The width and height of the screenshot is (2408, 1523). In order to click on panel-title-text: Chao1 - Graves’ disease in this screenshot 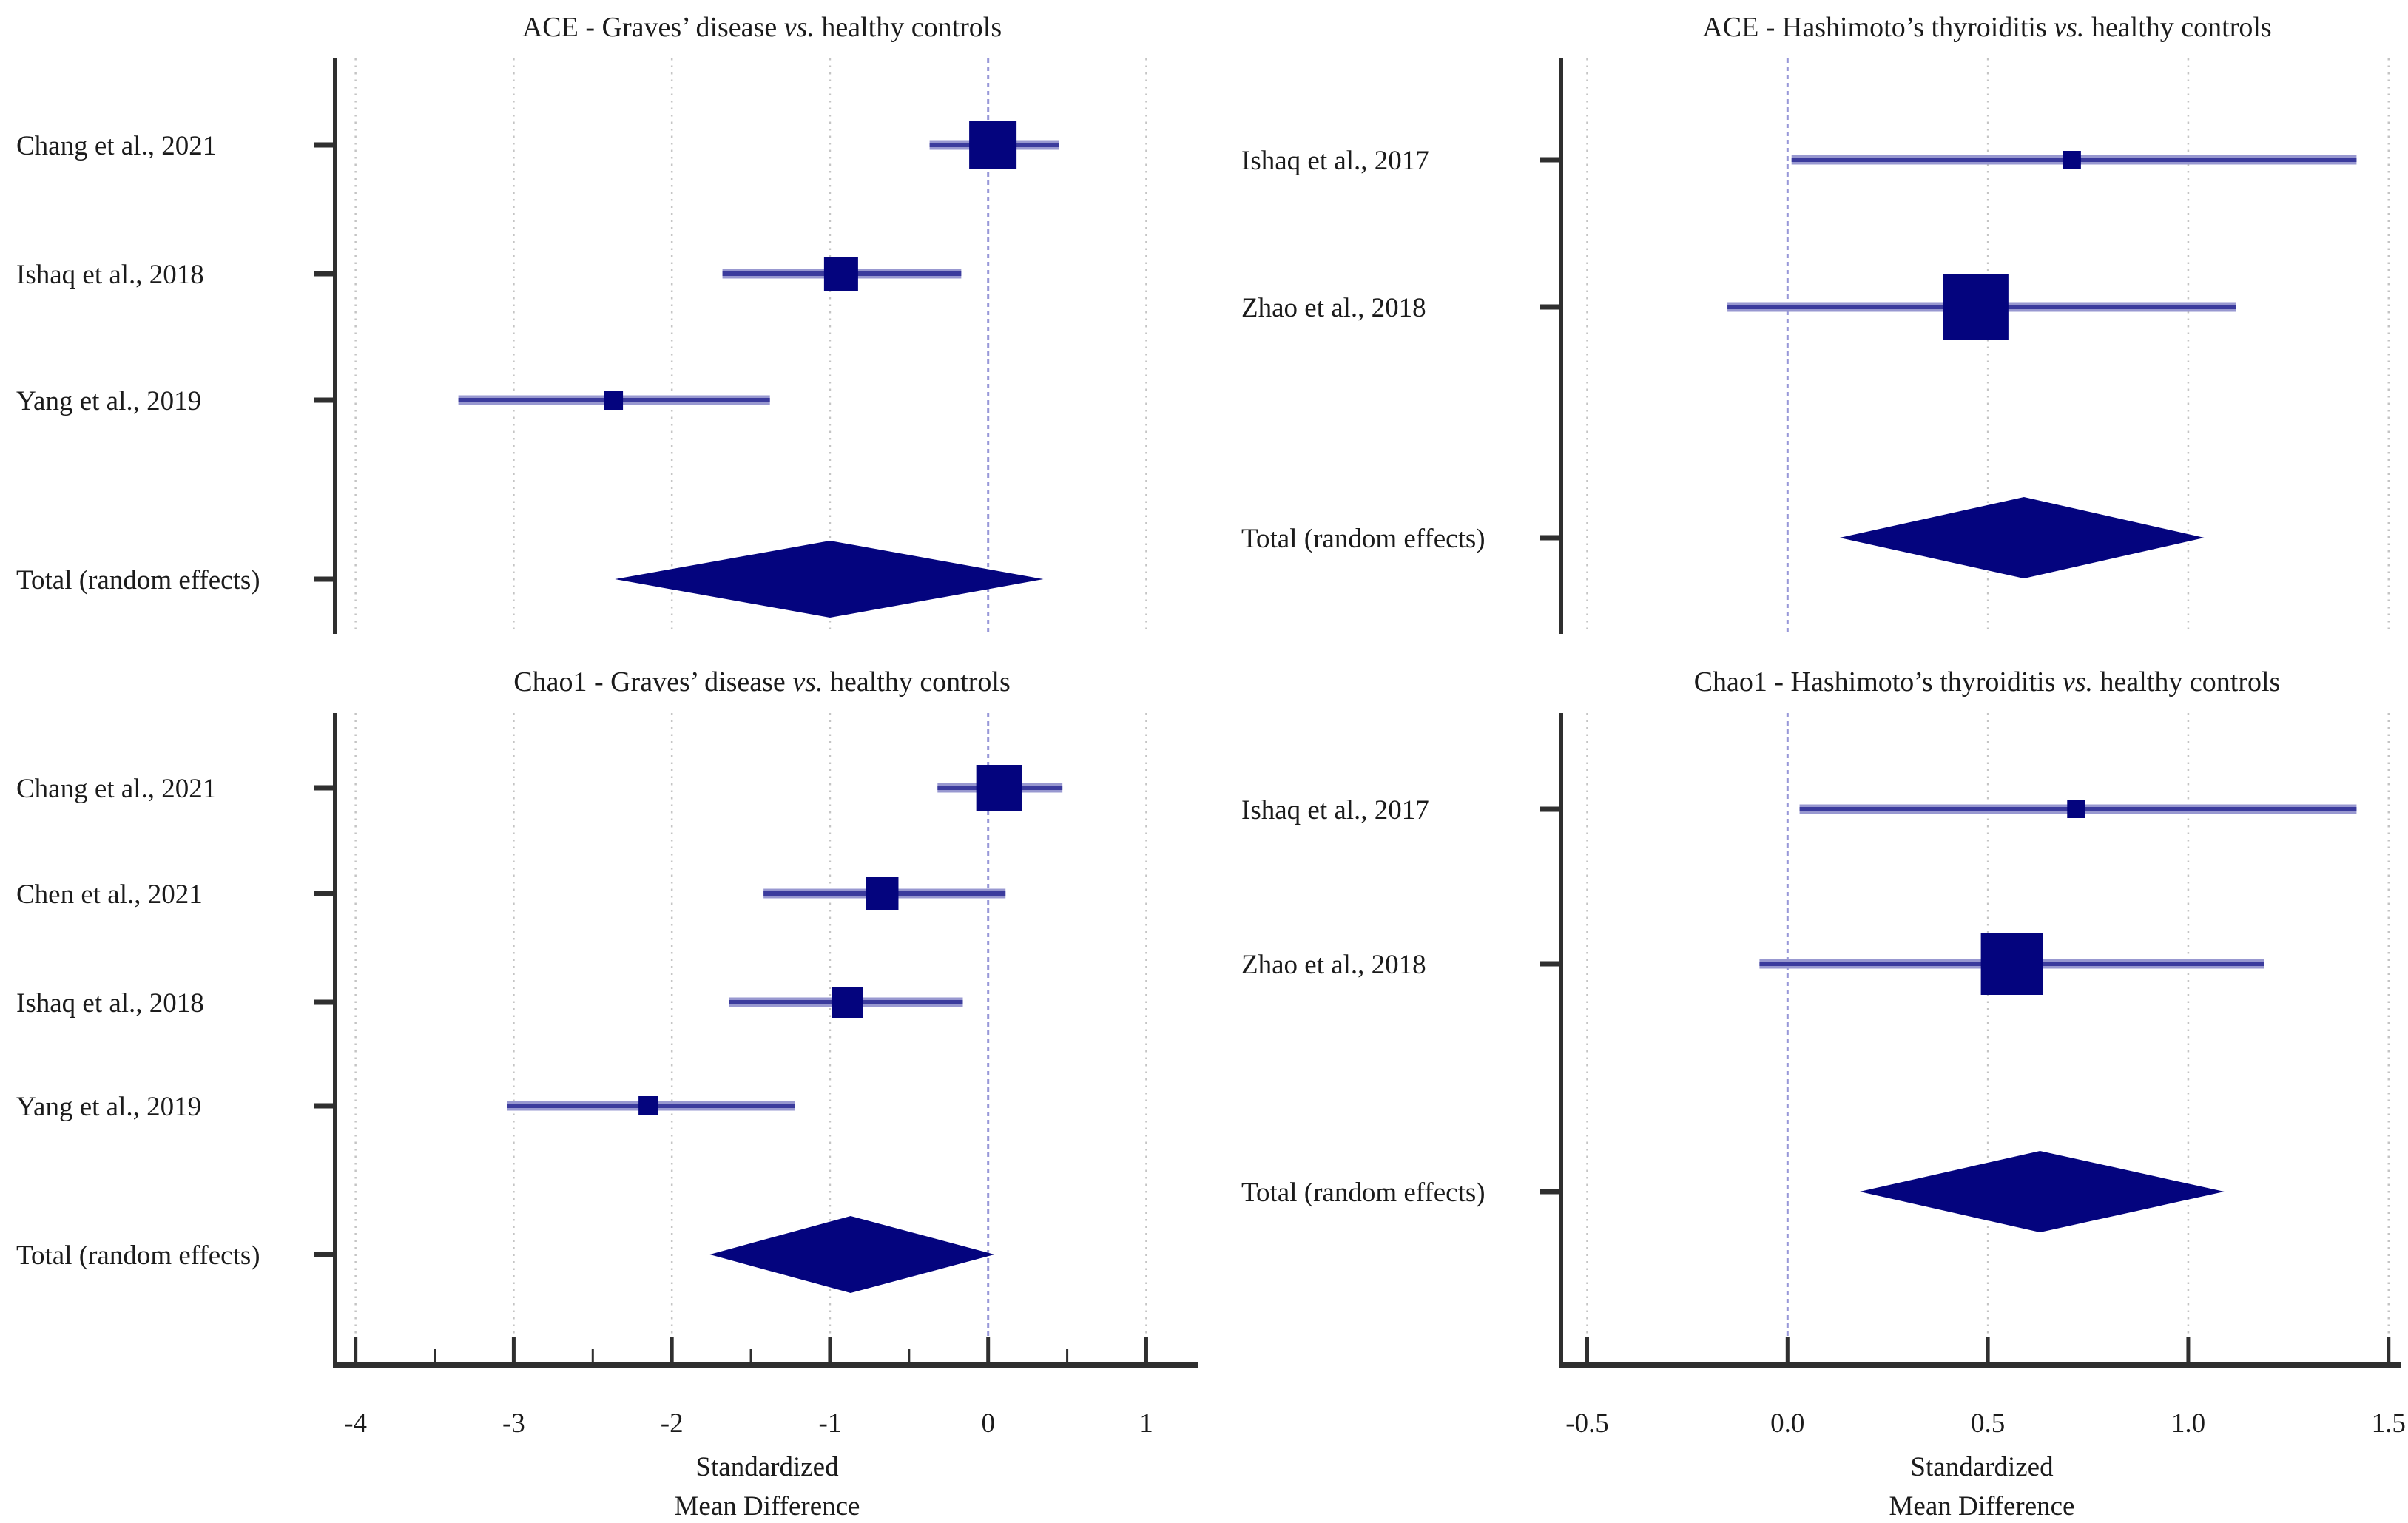, I will do `click(649, 682)`.